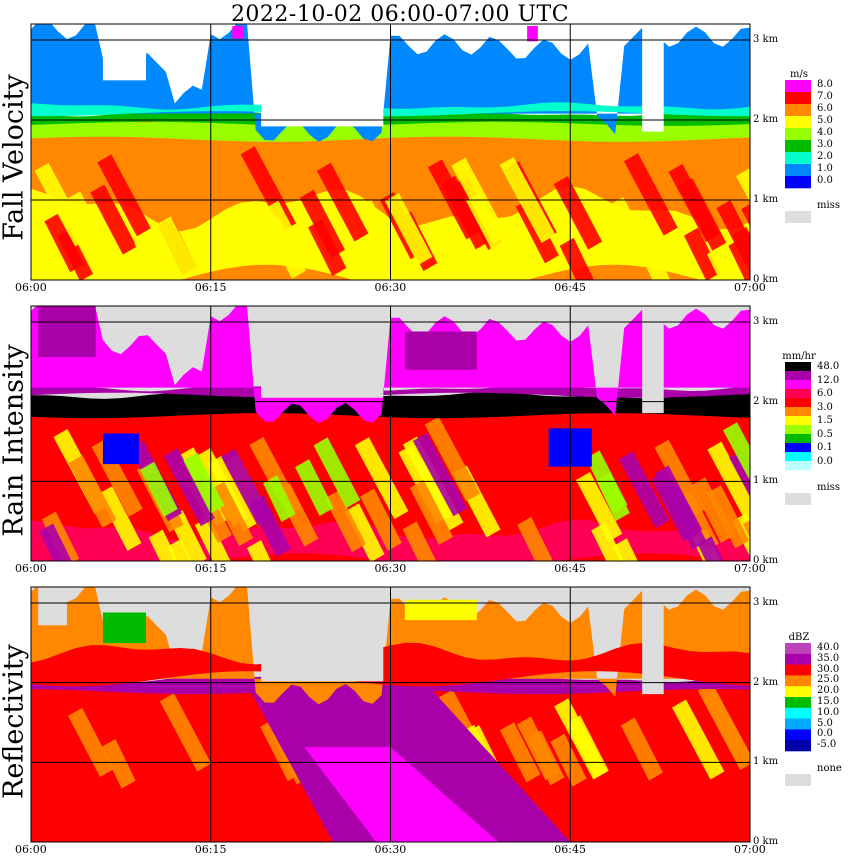 This screenshot has height=868, width=850. Describe the element at coordinates (825, 393) in the screenshot. I see `legend-label: 6.0` at that location.